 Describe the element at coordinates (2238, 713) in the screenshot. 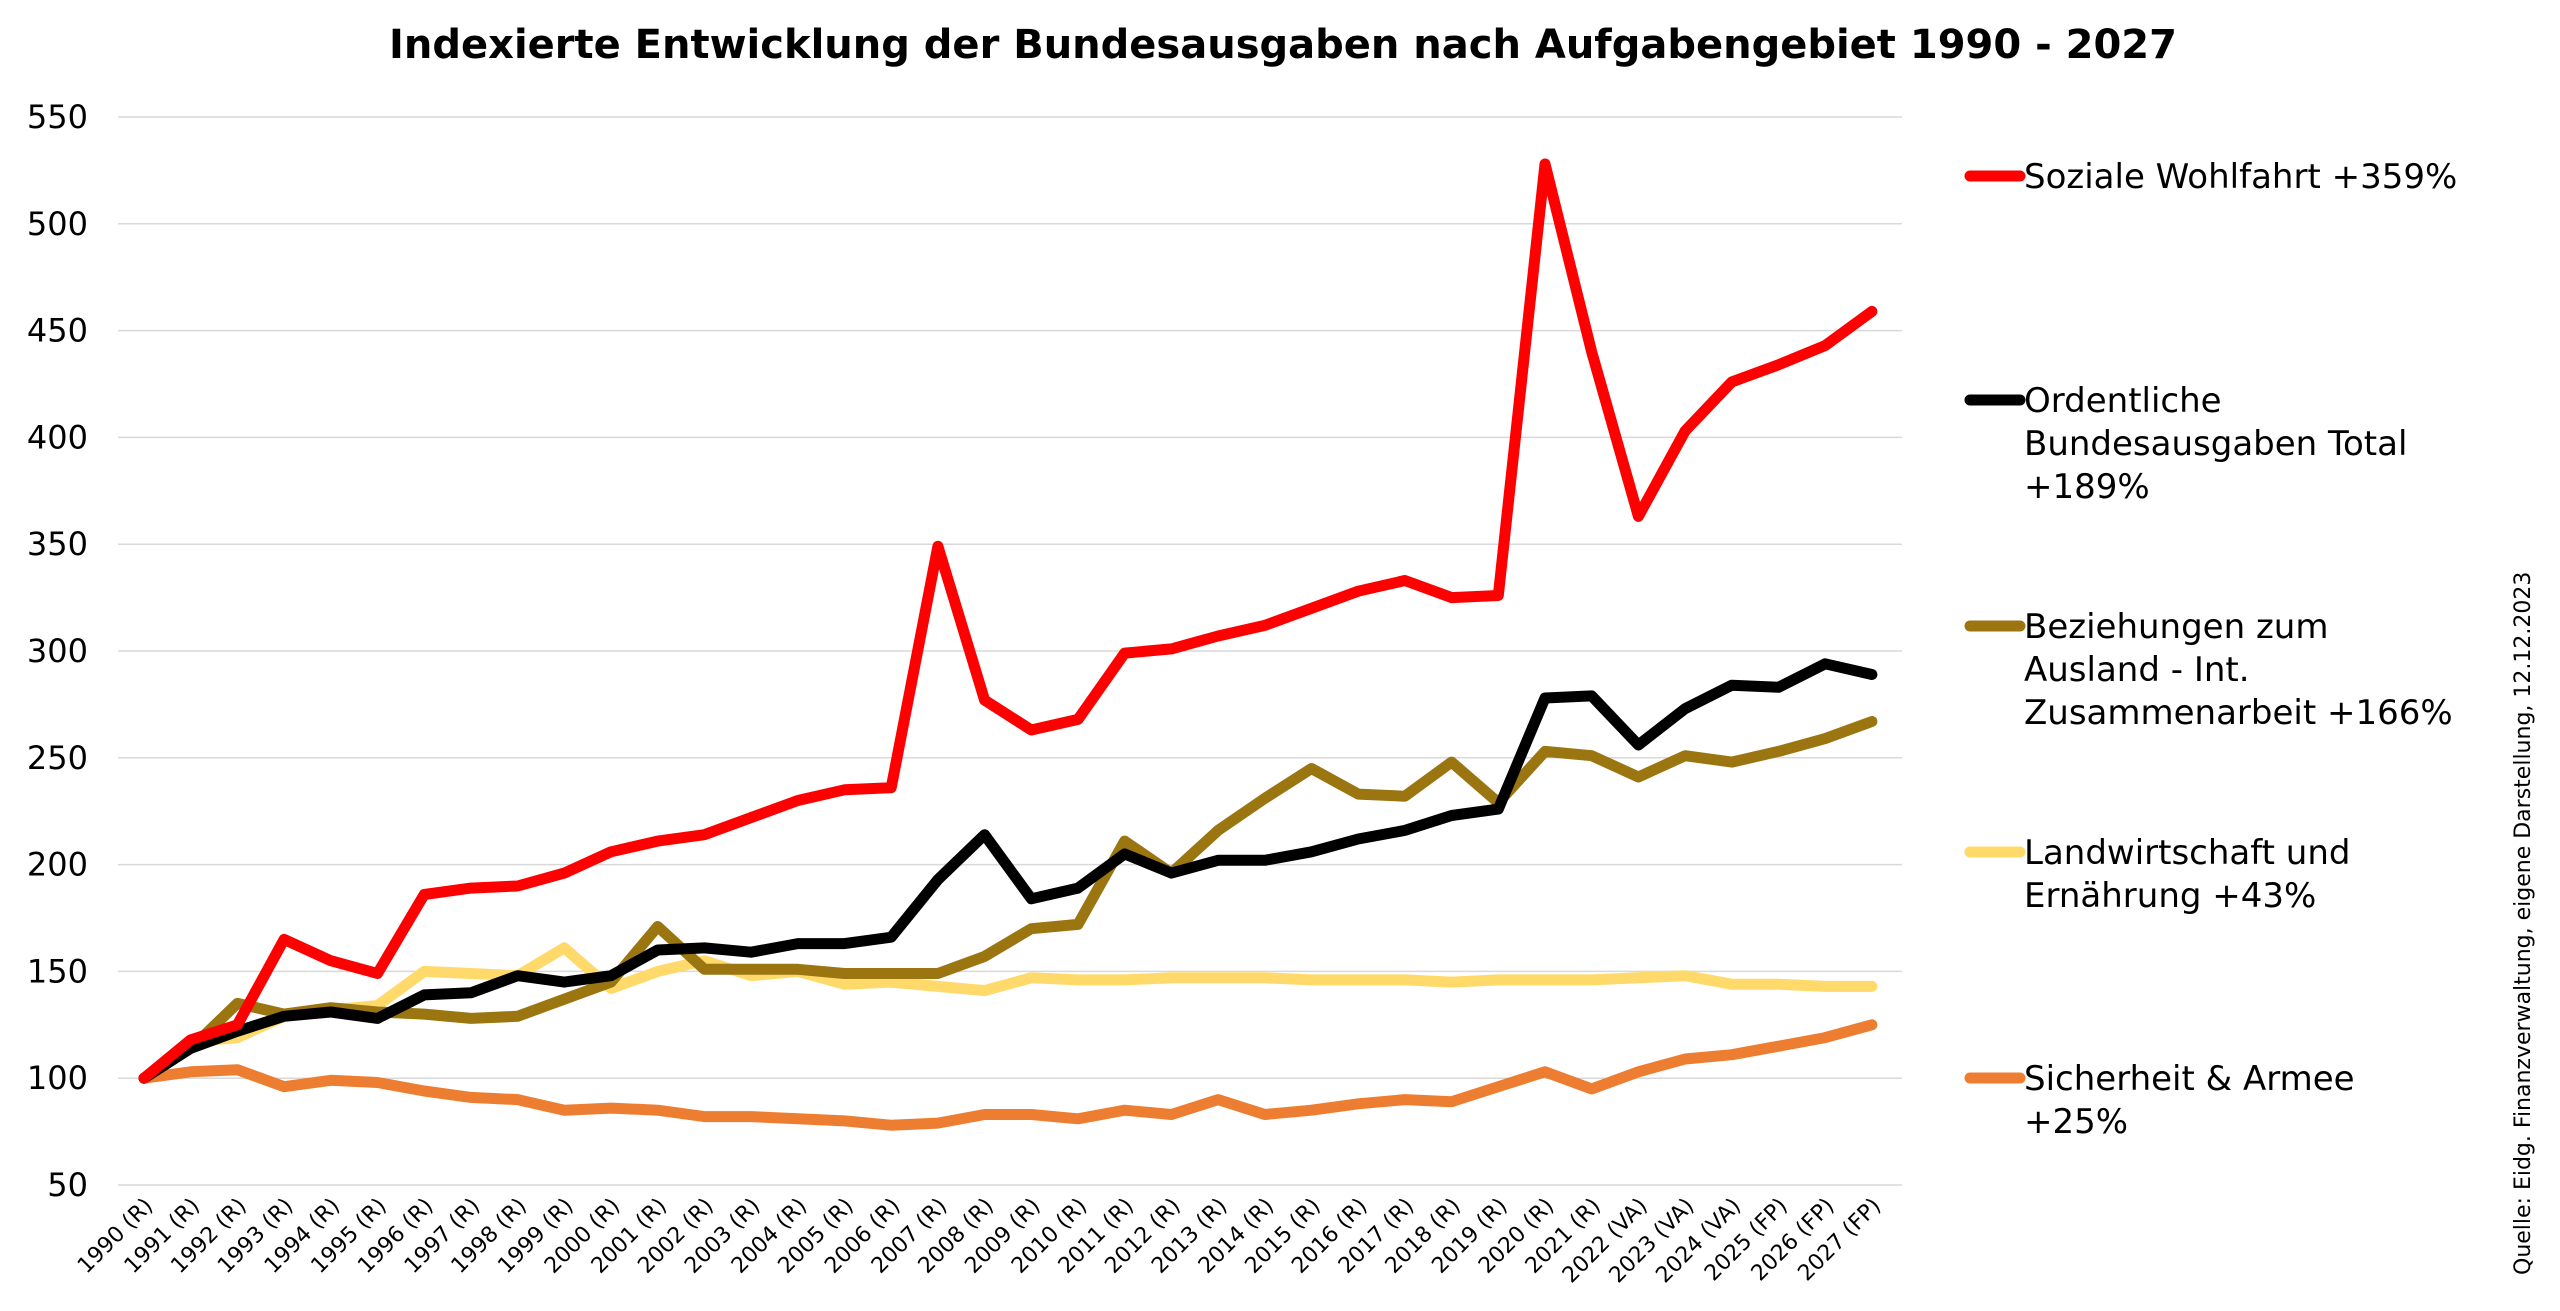

I see `legend-label: Zusammenarbeit +166%` at that location.